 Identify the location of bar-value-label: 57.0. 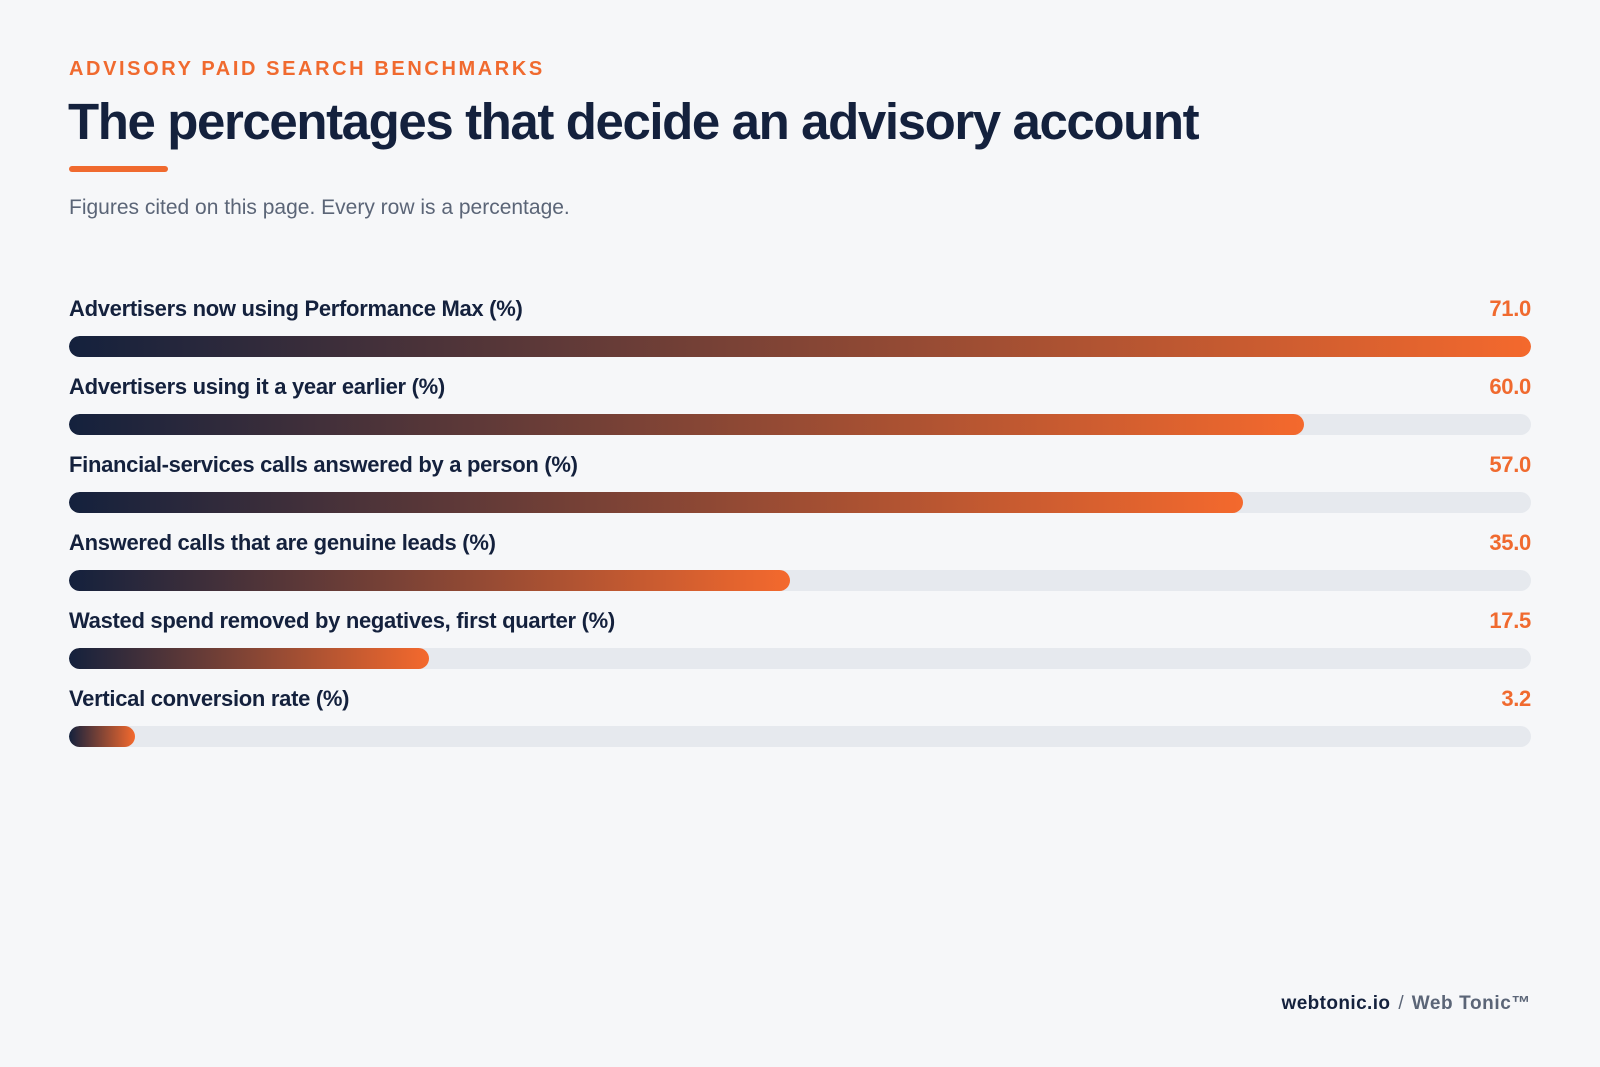
(1510, 464).